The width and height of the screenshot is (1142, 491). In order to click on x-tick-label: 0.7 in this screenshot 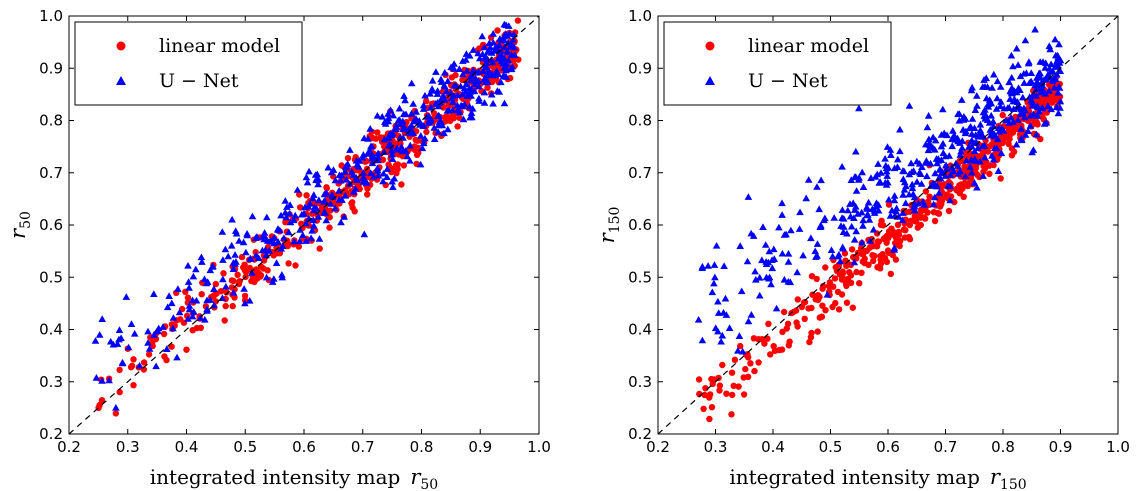, I will do `click(363, 447)`.